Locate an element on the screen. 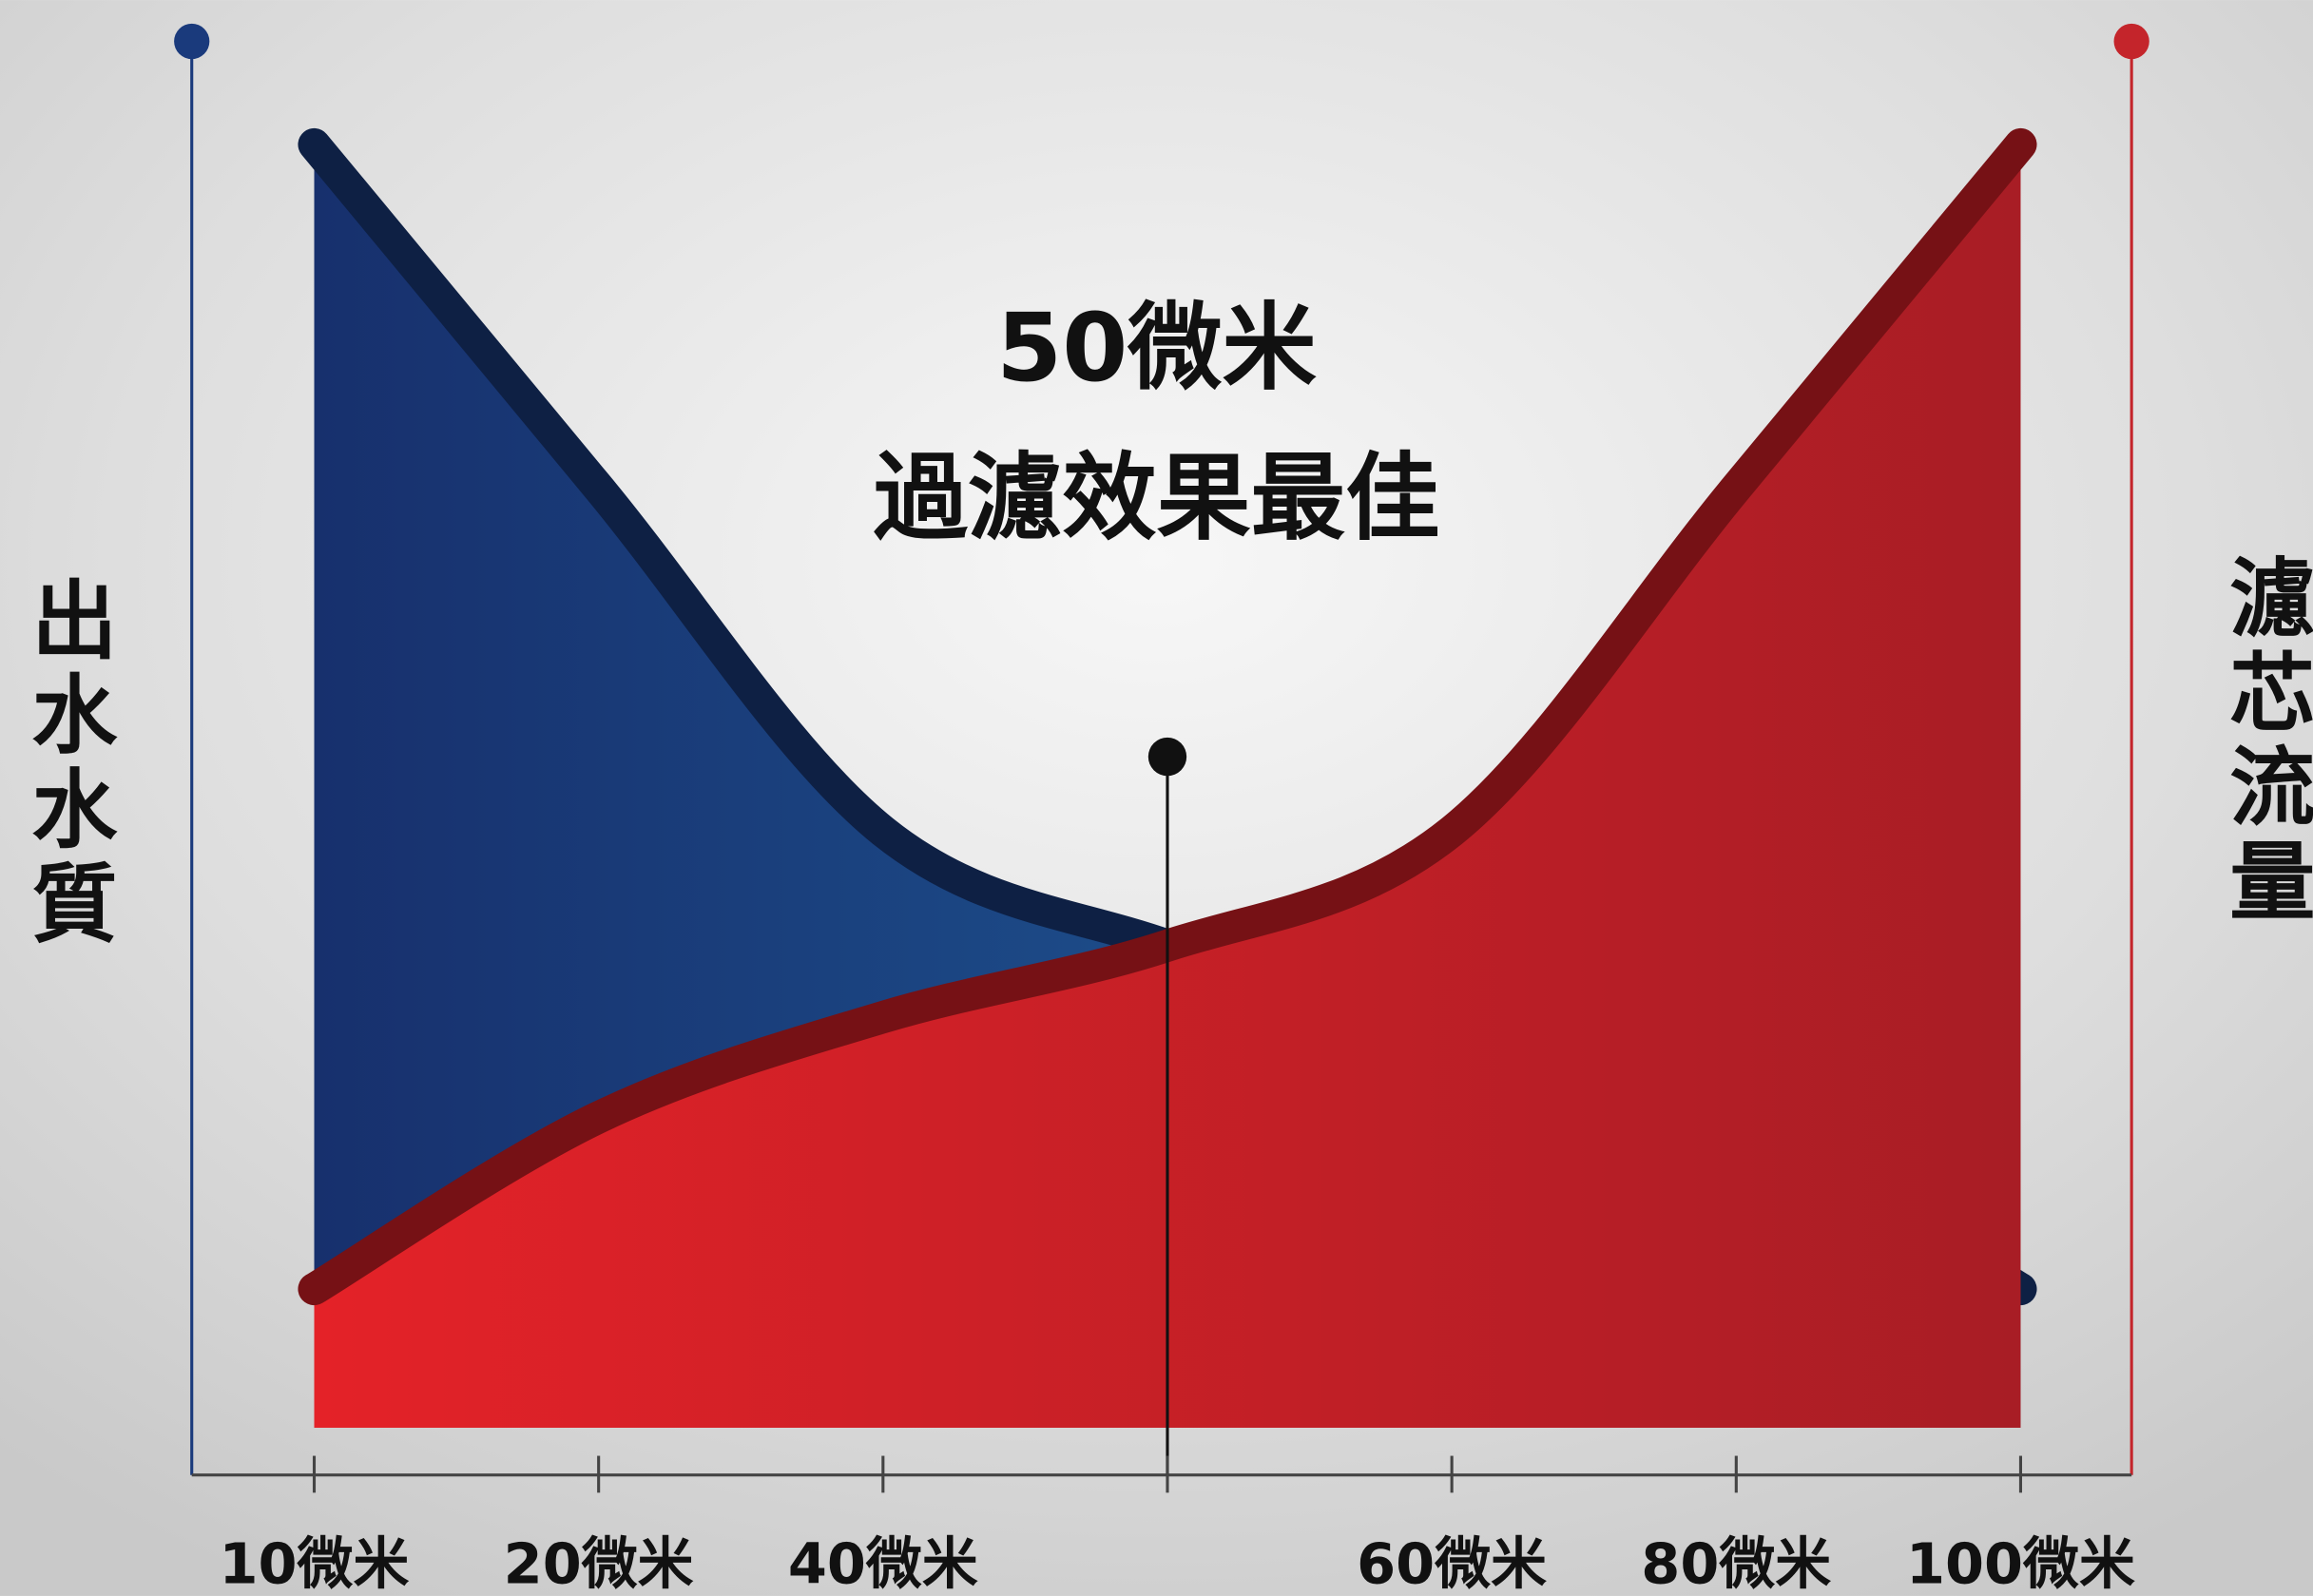 This screenshot has height=1596, width=2313. x-tick-label: 10微米 is located at coordinates (315, 1563).